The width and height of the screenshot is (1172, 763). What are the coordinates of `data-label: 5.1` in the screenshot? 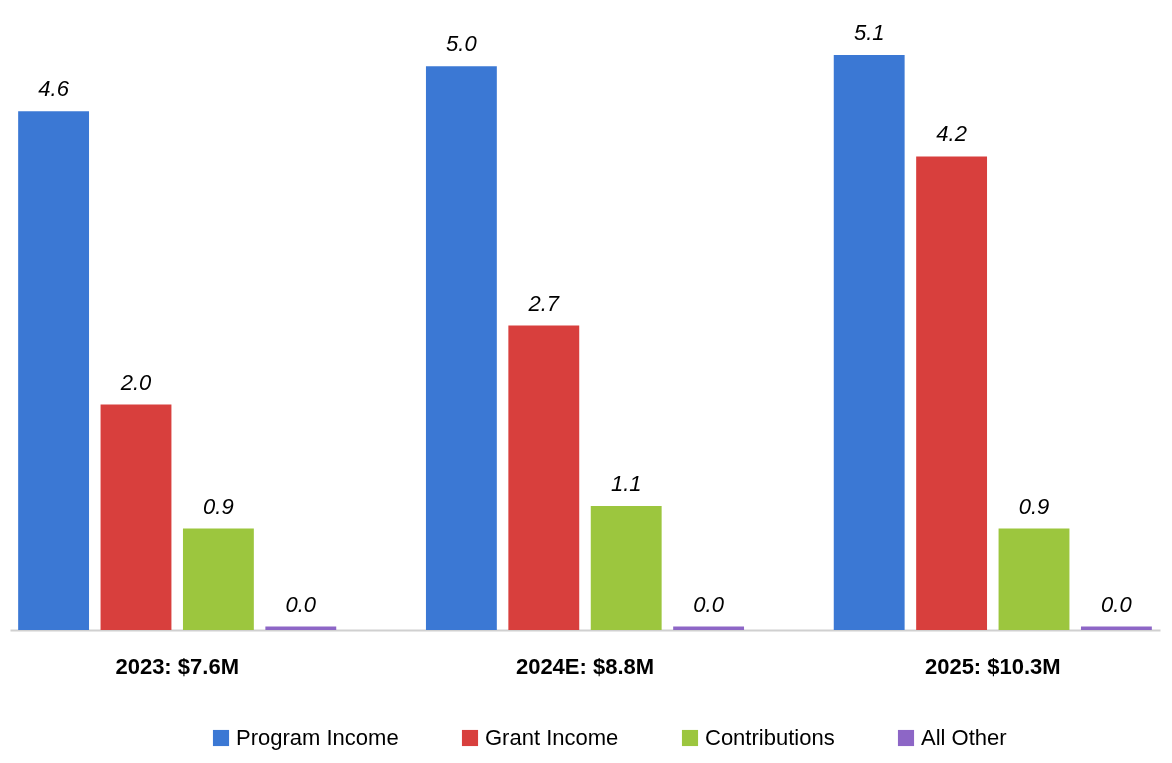 It's located at (869, 32).